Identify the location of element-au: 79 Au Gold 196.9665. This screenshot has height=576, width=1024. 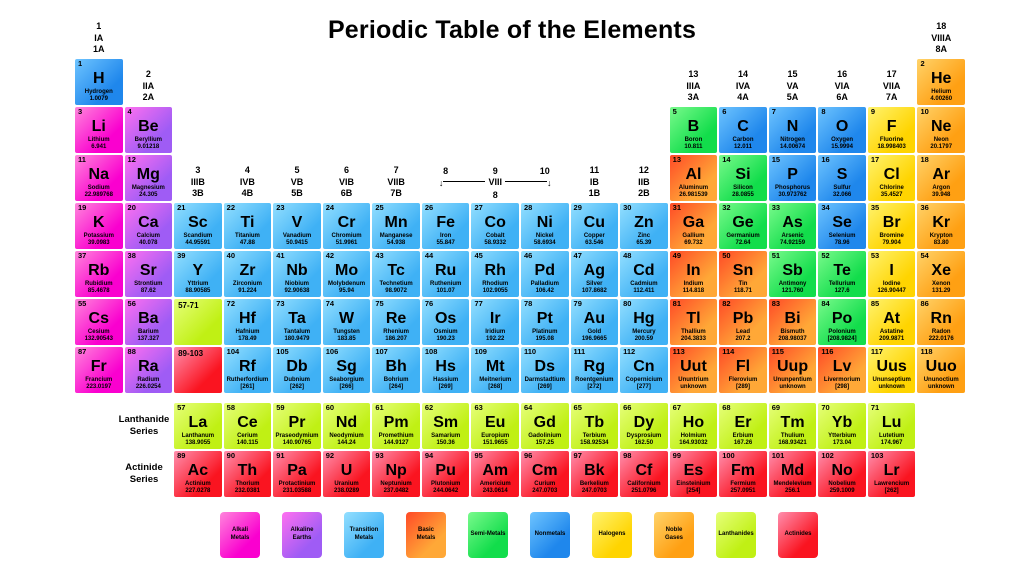
(594, 322).